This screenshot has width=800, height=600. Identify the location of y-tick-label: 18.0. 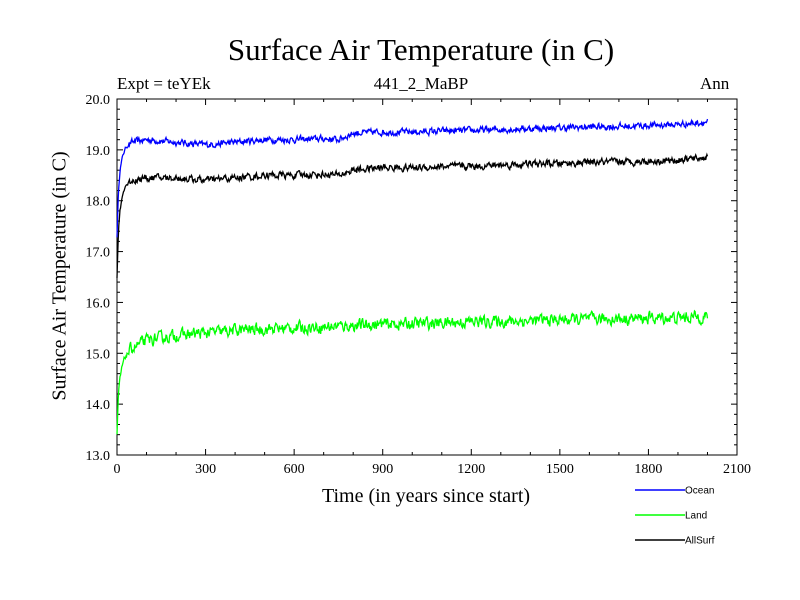
(98, 202).